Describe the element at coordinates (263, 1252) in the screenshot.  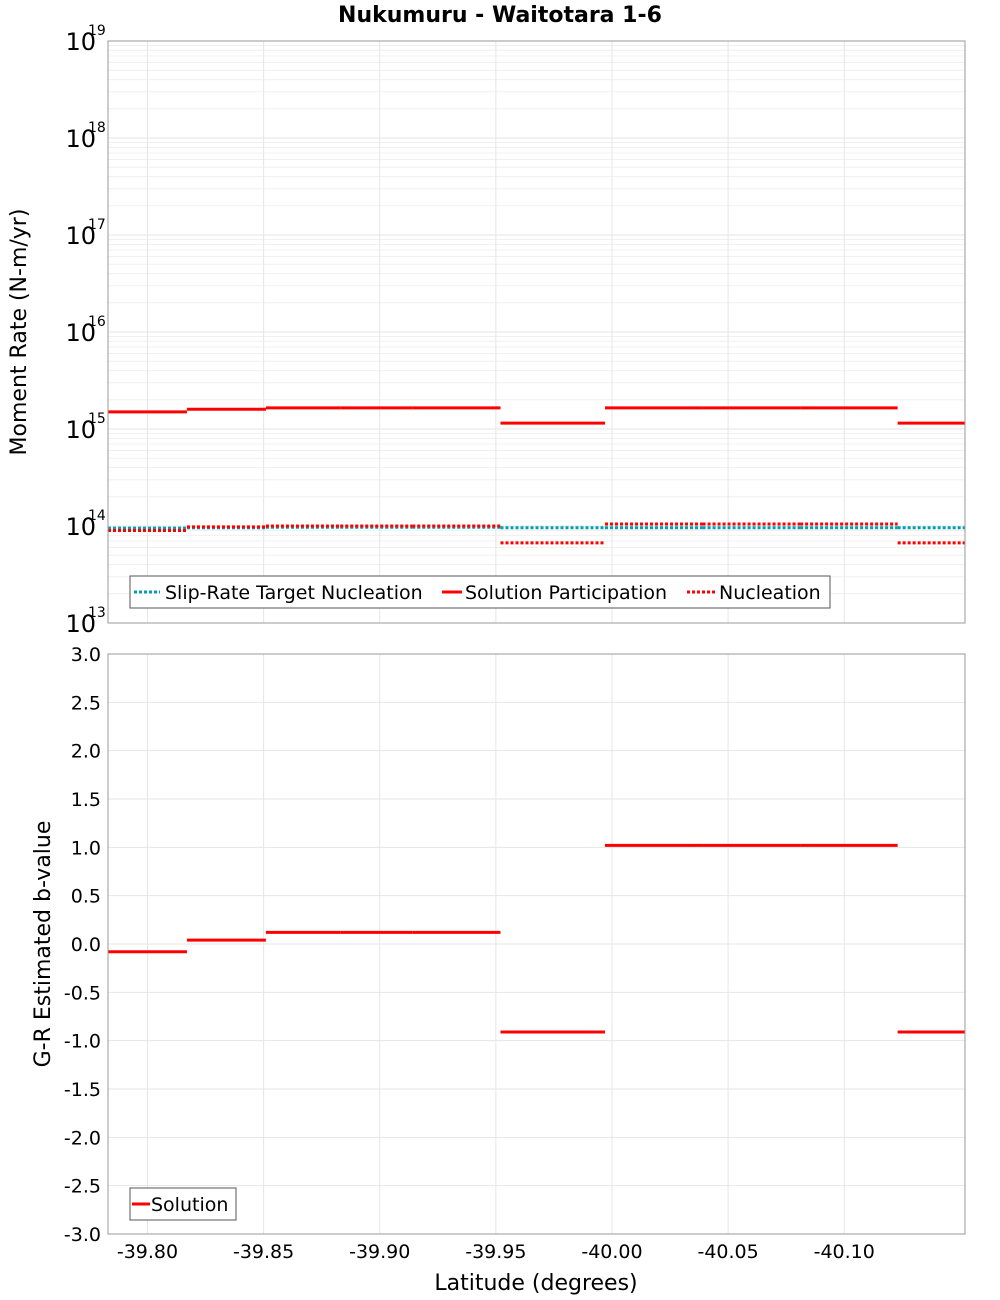
I see `x-tick-label: -39.85` at that location.